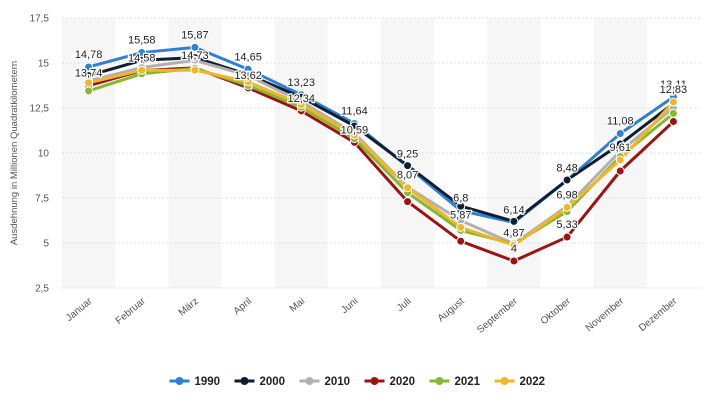 The width and height of the screenshot is (717, 403). Describe the element at coordinates (195, 56) in the screenshot. I see `data-label: 14,73` at that location.